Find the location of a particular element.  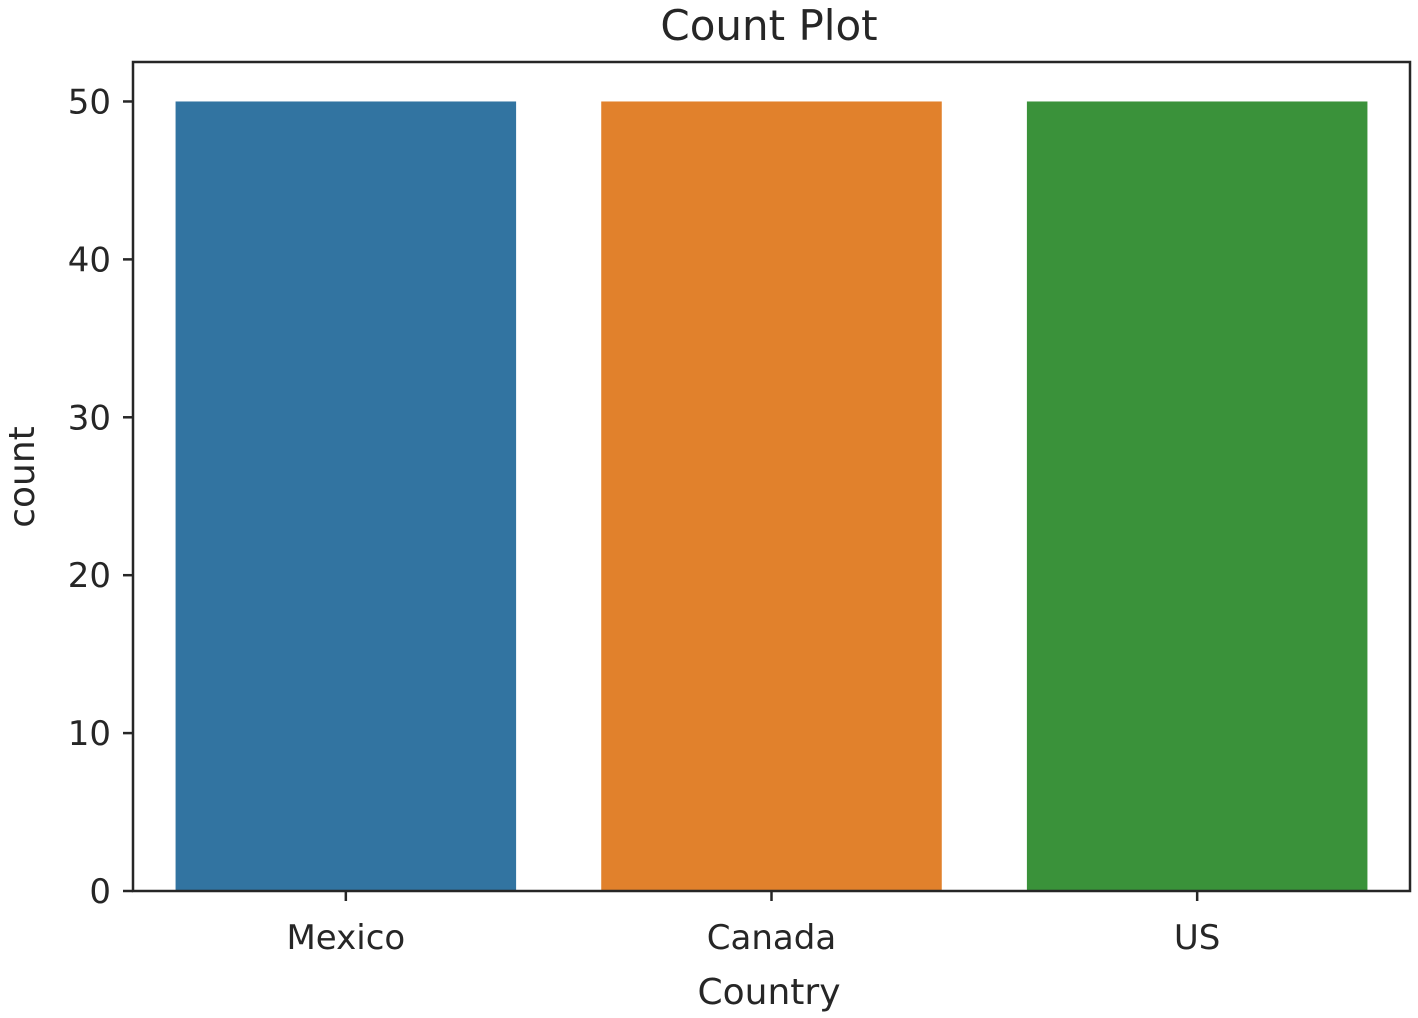

x-axis-label: Country is located at coordinates (768, 992).